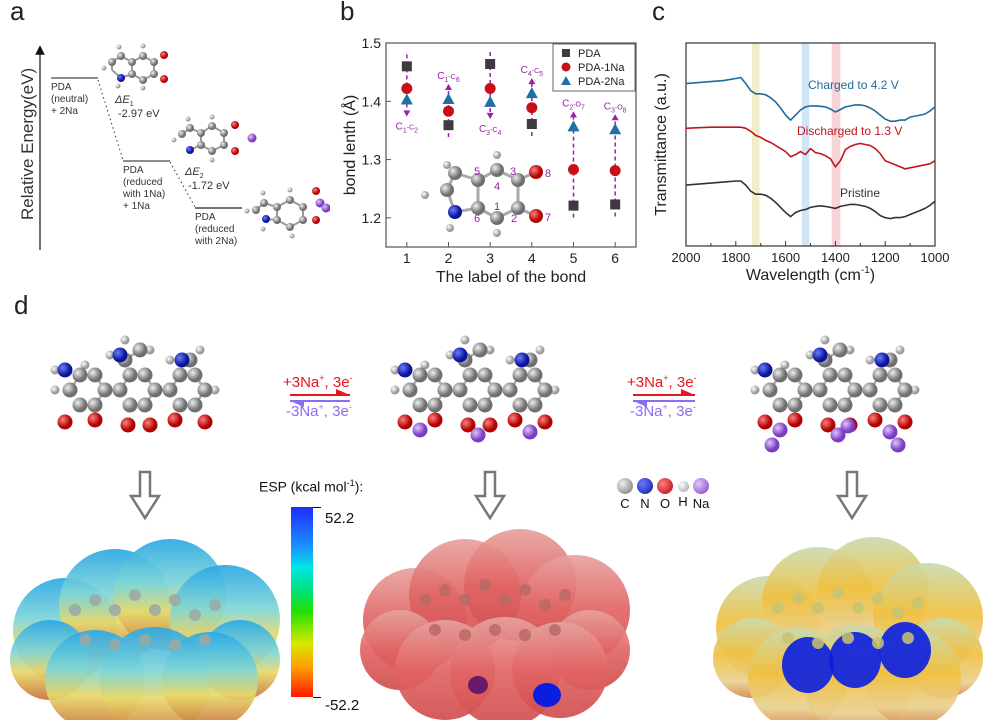  I want to click on molecule-pda-neutral, so click(134, 67).